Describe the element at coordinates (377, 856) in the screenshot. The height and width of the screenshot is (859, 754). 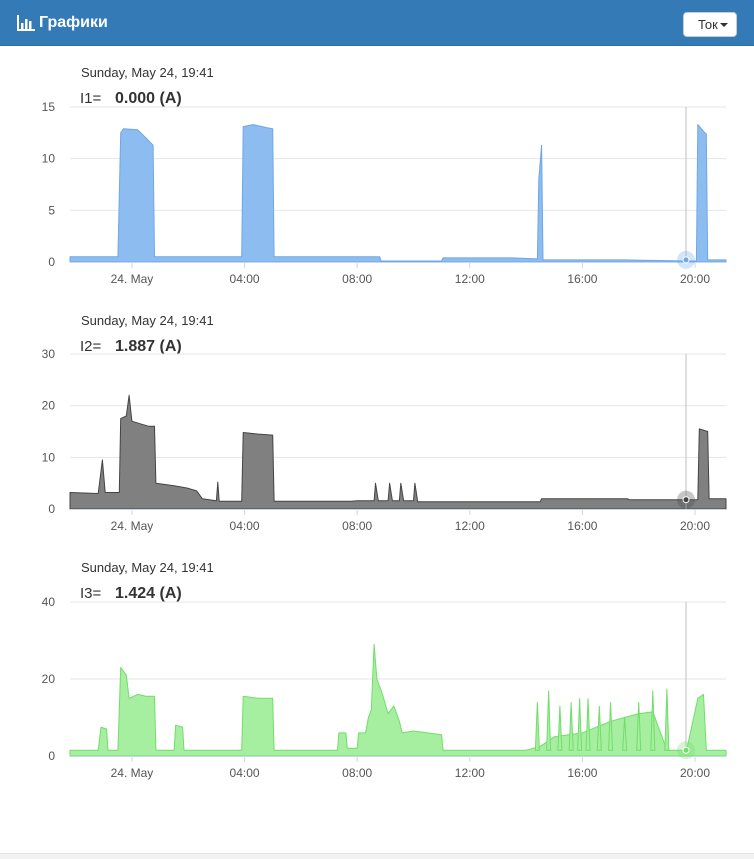
I see `footer-divider` at that location.